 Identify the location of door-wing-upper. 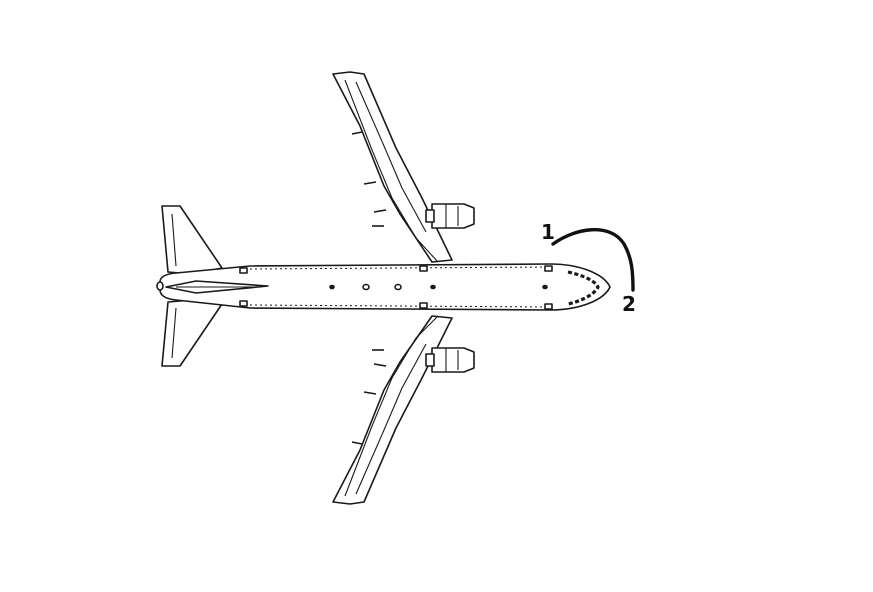
(423, 268).